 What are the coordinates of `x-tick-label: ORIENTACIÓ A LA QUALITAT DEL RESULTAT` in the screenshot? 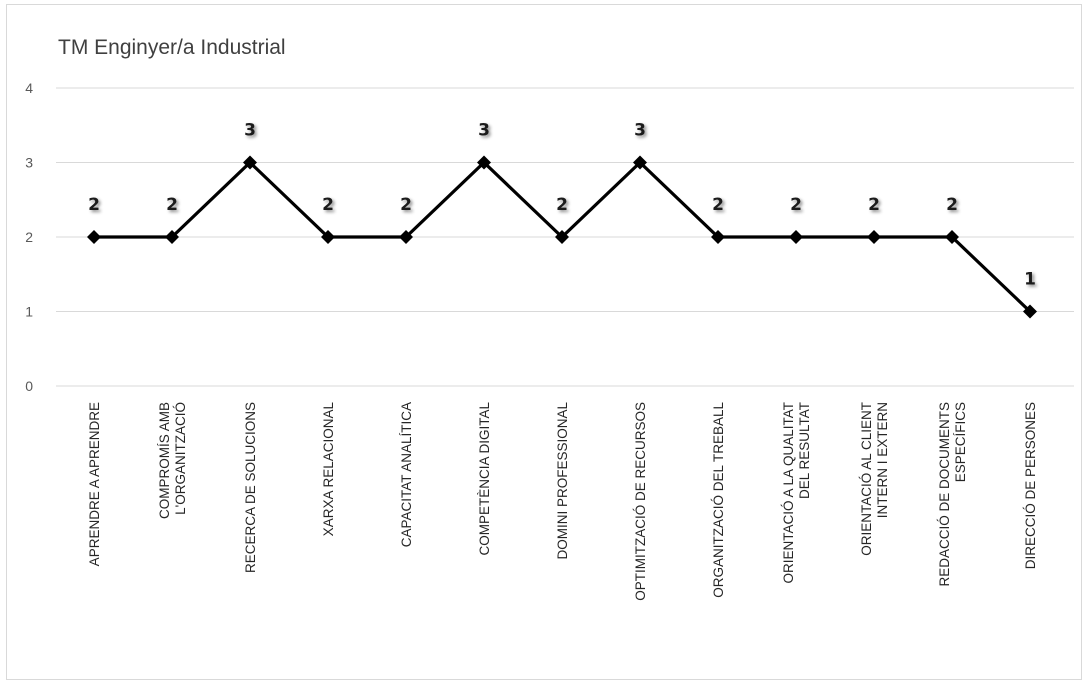 It's located at (796, 493).